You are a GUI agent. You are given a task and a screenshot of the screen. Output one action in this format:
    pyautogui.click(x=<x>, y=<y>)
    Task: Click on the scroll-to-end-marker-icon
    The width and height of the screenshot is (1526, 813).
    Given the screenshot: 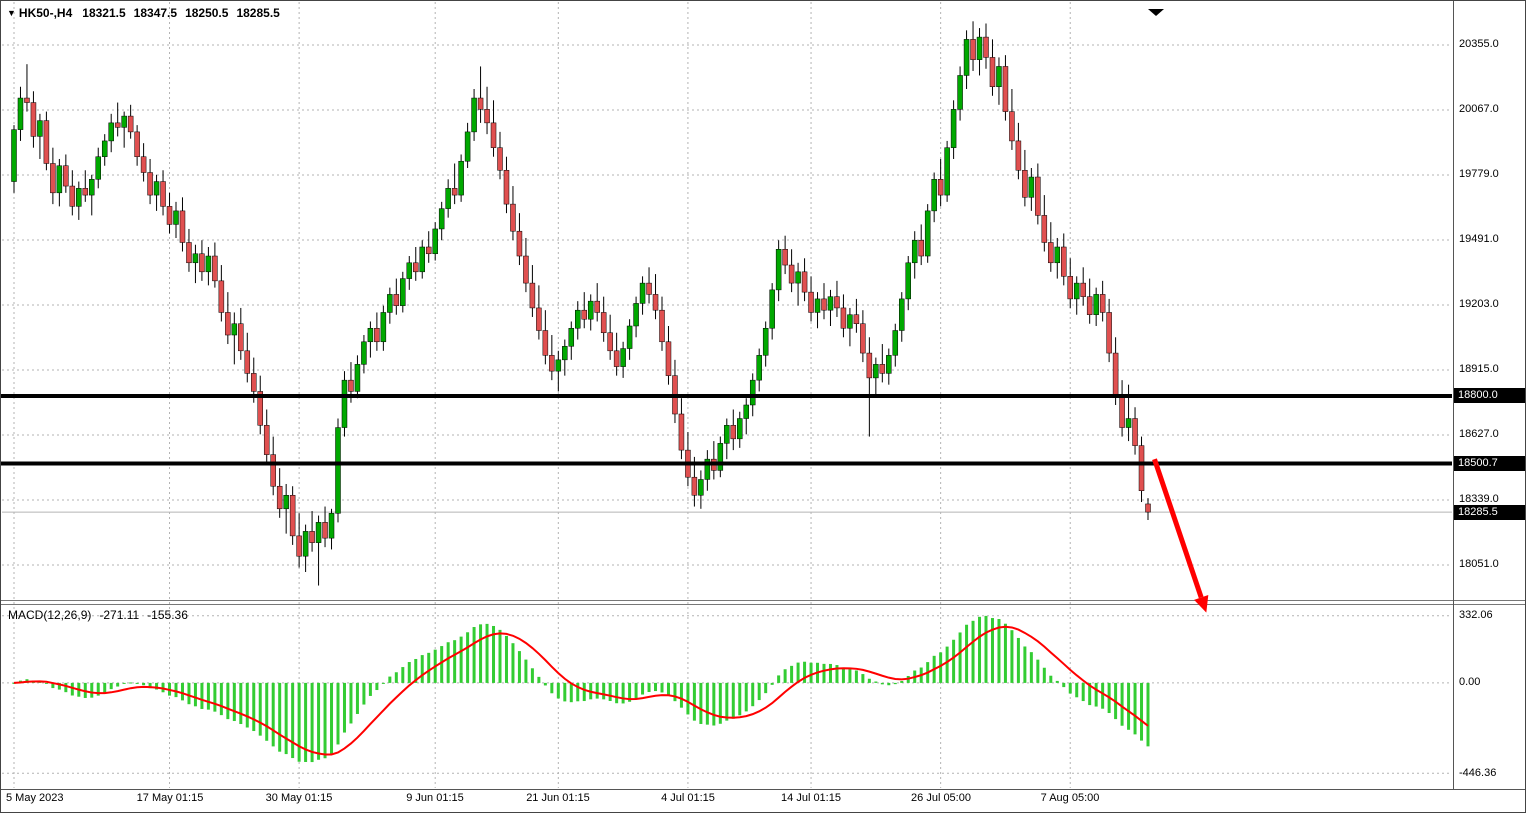 What is the action you would take?
    pyautogui.click(x=1156, y=12)
    